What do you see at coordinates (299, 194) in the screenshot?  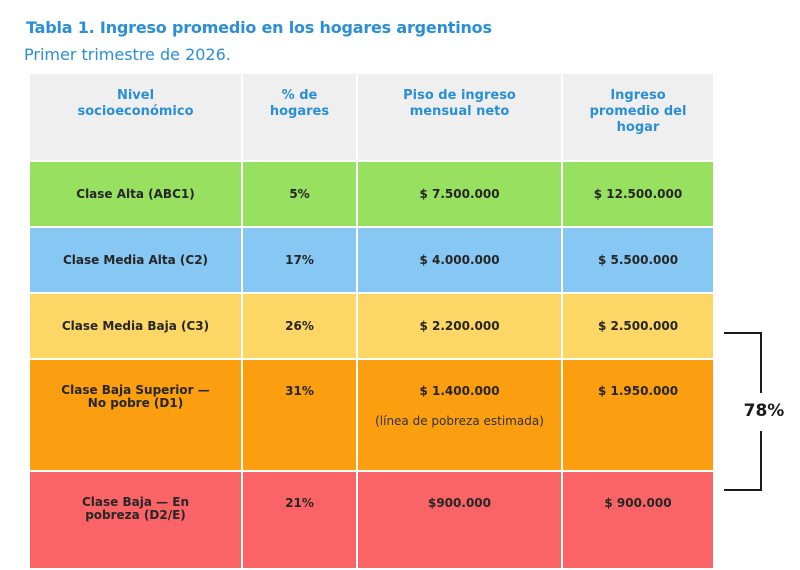 I see `row-pct: 5%` at bounding box center [299, 194].